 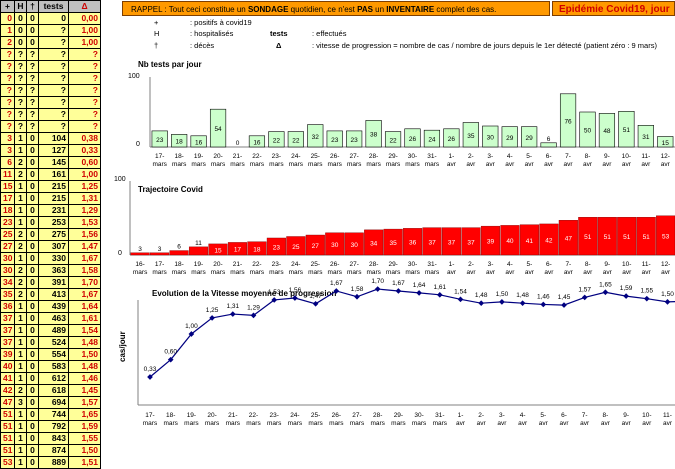 I want to click on table-cell: 161, so click(x=53, y=174).